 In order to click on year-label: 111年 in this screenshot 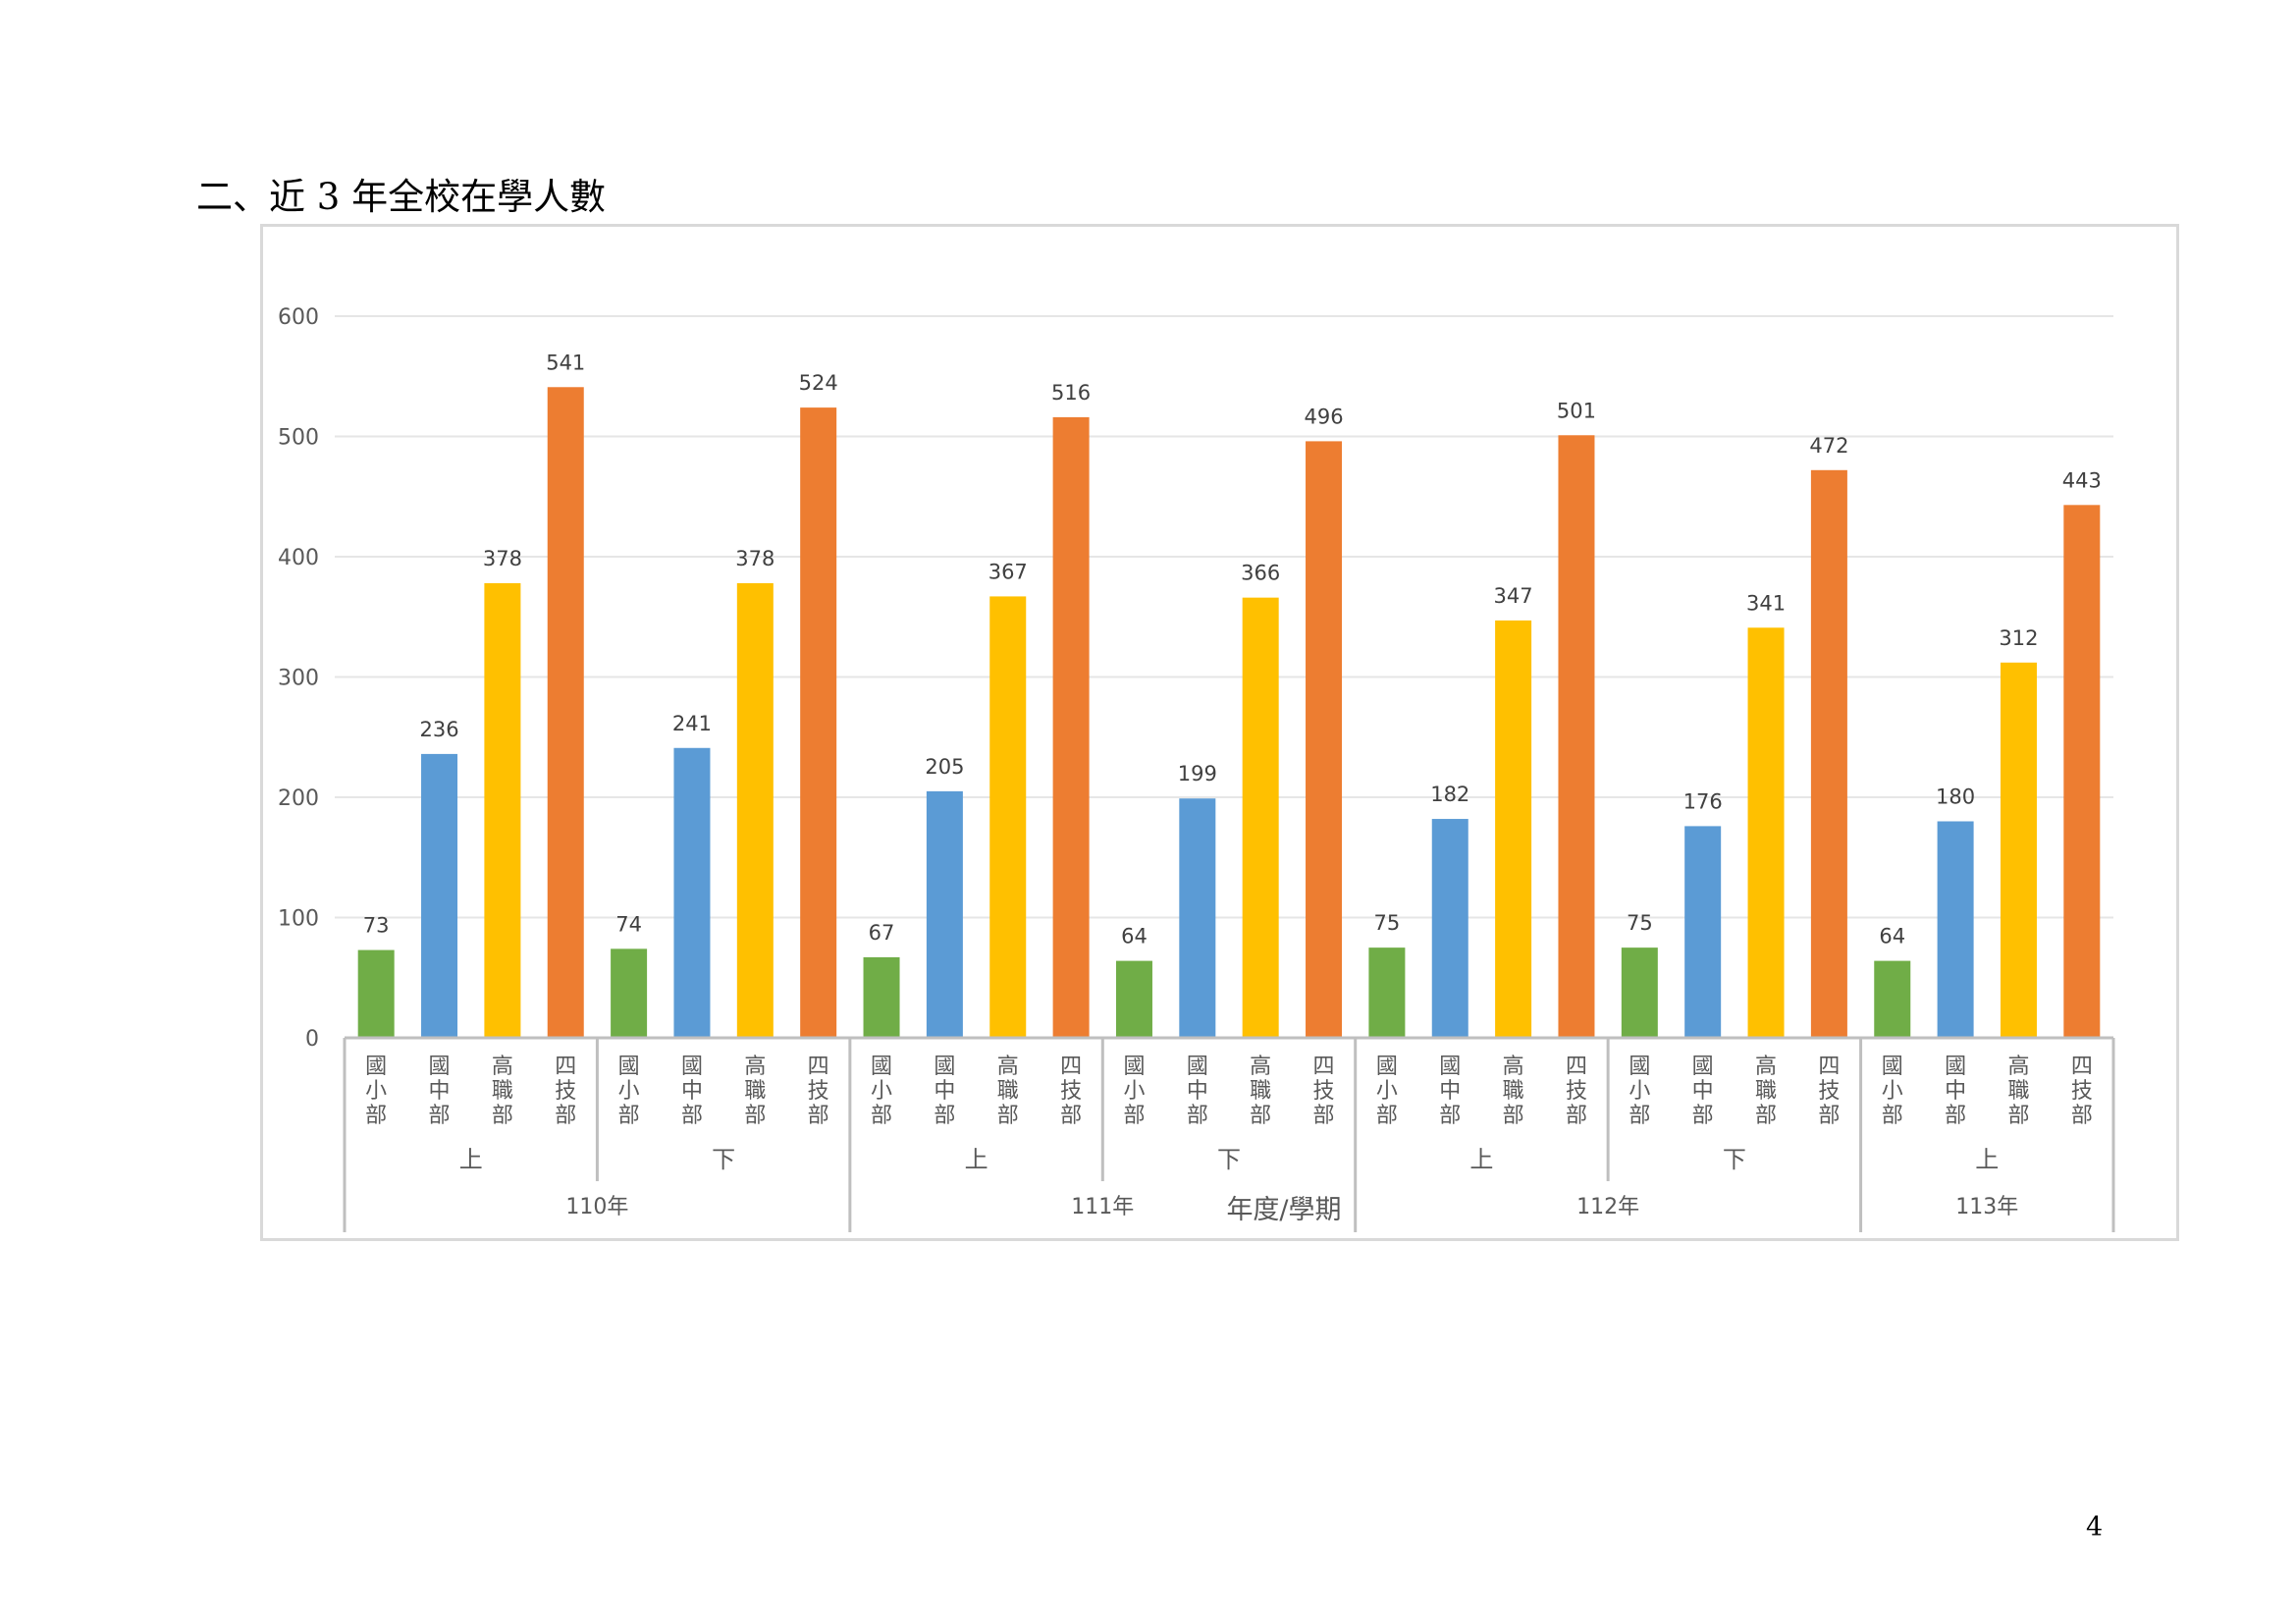, I will do `click(1102, 1207)`.